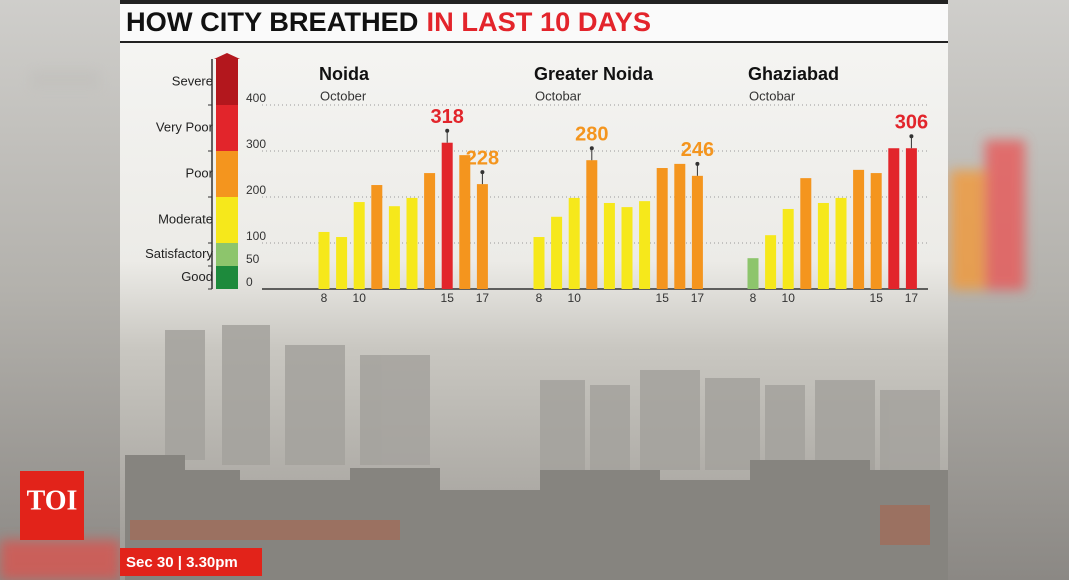  What do you see at coordinates (697, 150) in the screenshot?
I see `value-label: 246` at bounding box center [697, 150].